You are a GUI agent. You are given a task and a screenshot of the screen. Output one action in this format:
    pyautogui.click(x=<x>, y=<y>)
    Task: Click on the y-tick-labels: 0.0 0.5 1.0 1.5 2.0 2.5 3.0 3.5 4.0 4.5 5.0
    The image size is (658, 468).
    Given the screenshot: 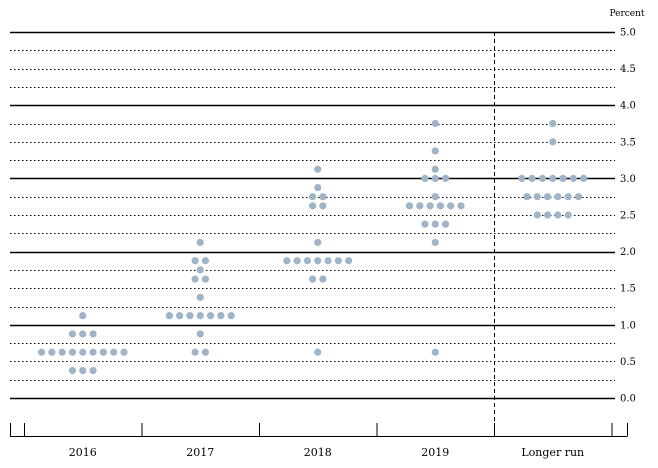 What is the action you would take?
    pyautogui.click(x=628, y=216)
    